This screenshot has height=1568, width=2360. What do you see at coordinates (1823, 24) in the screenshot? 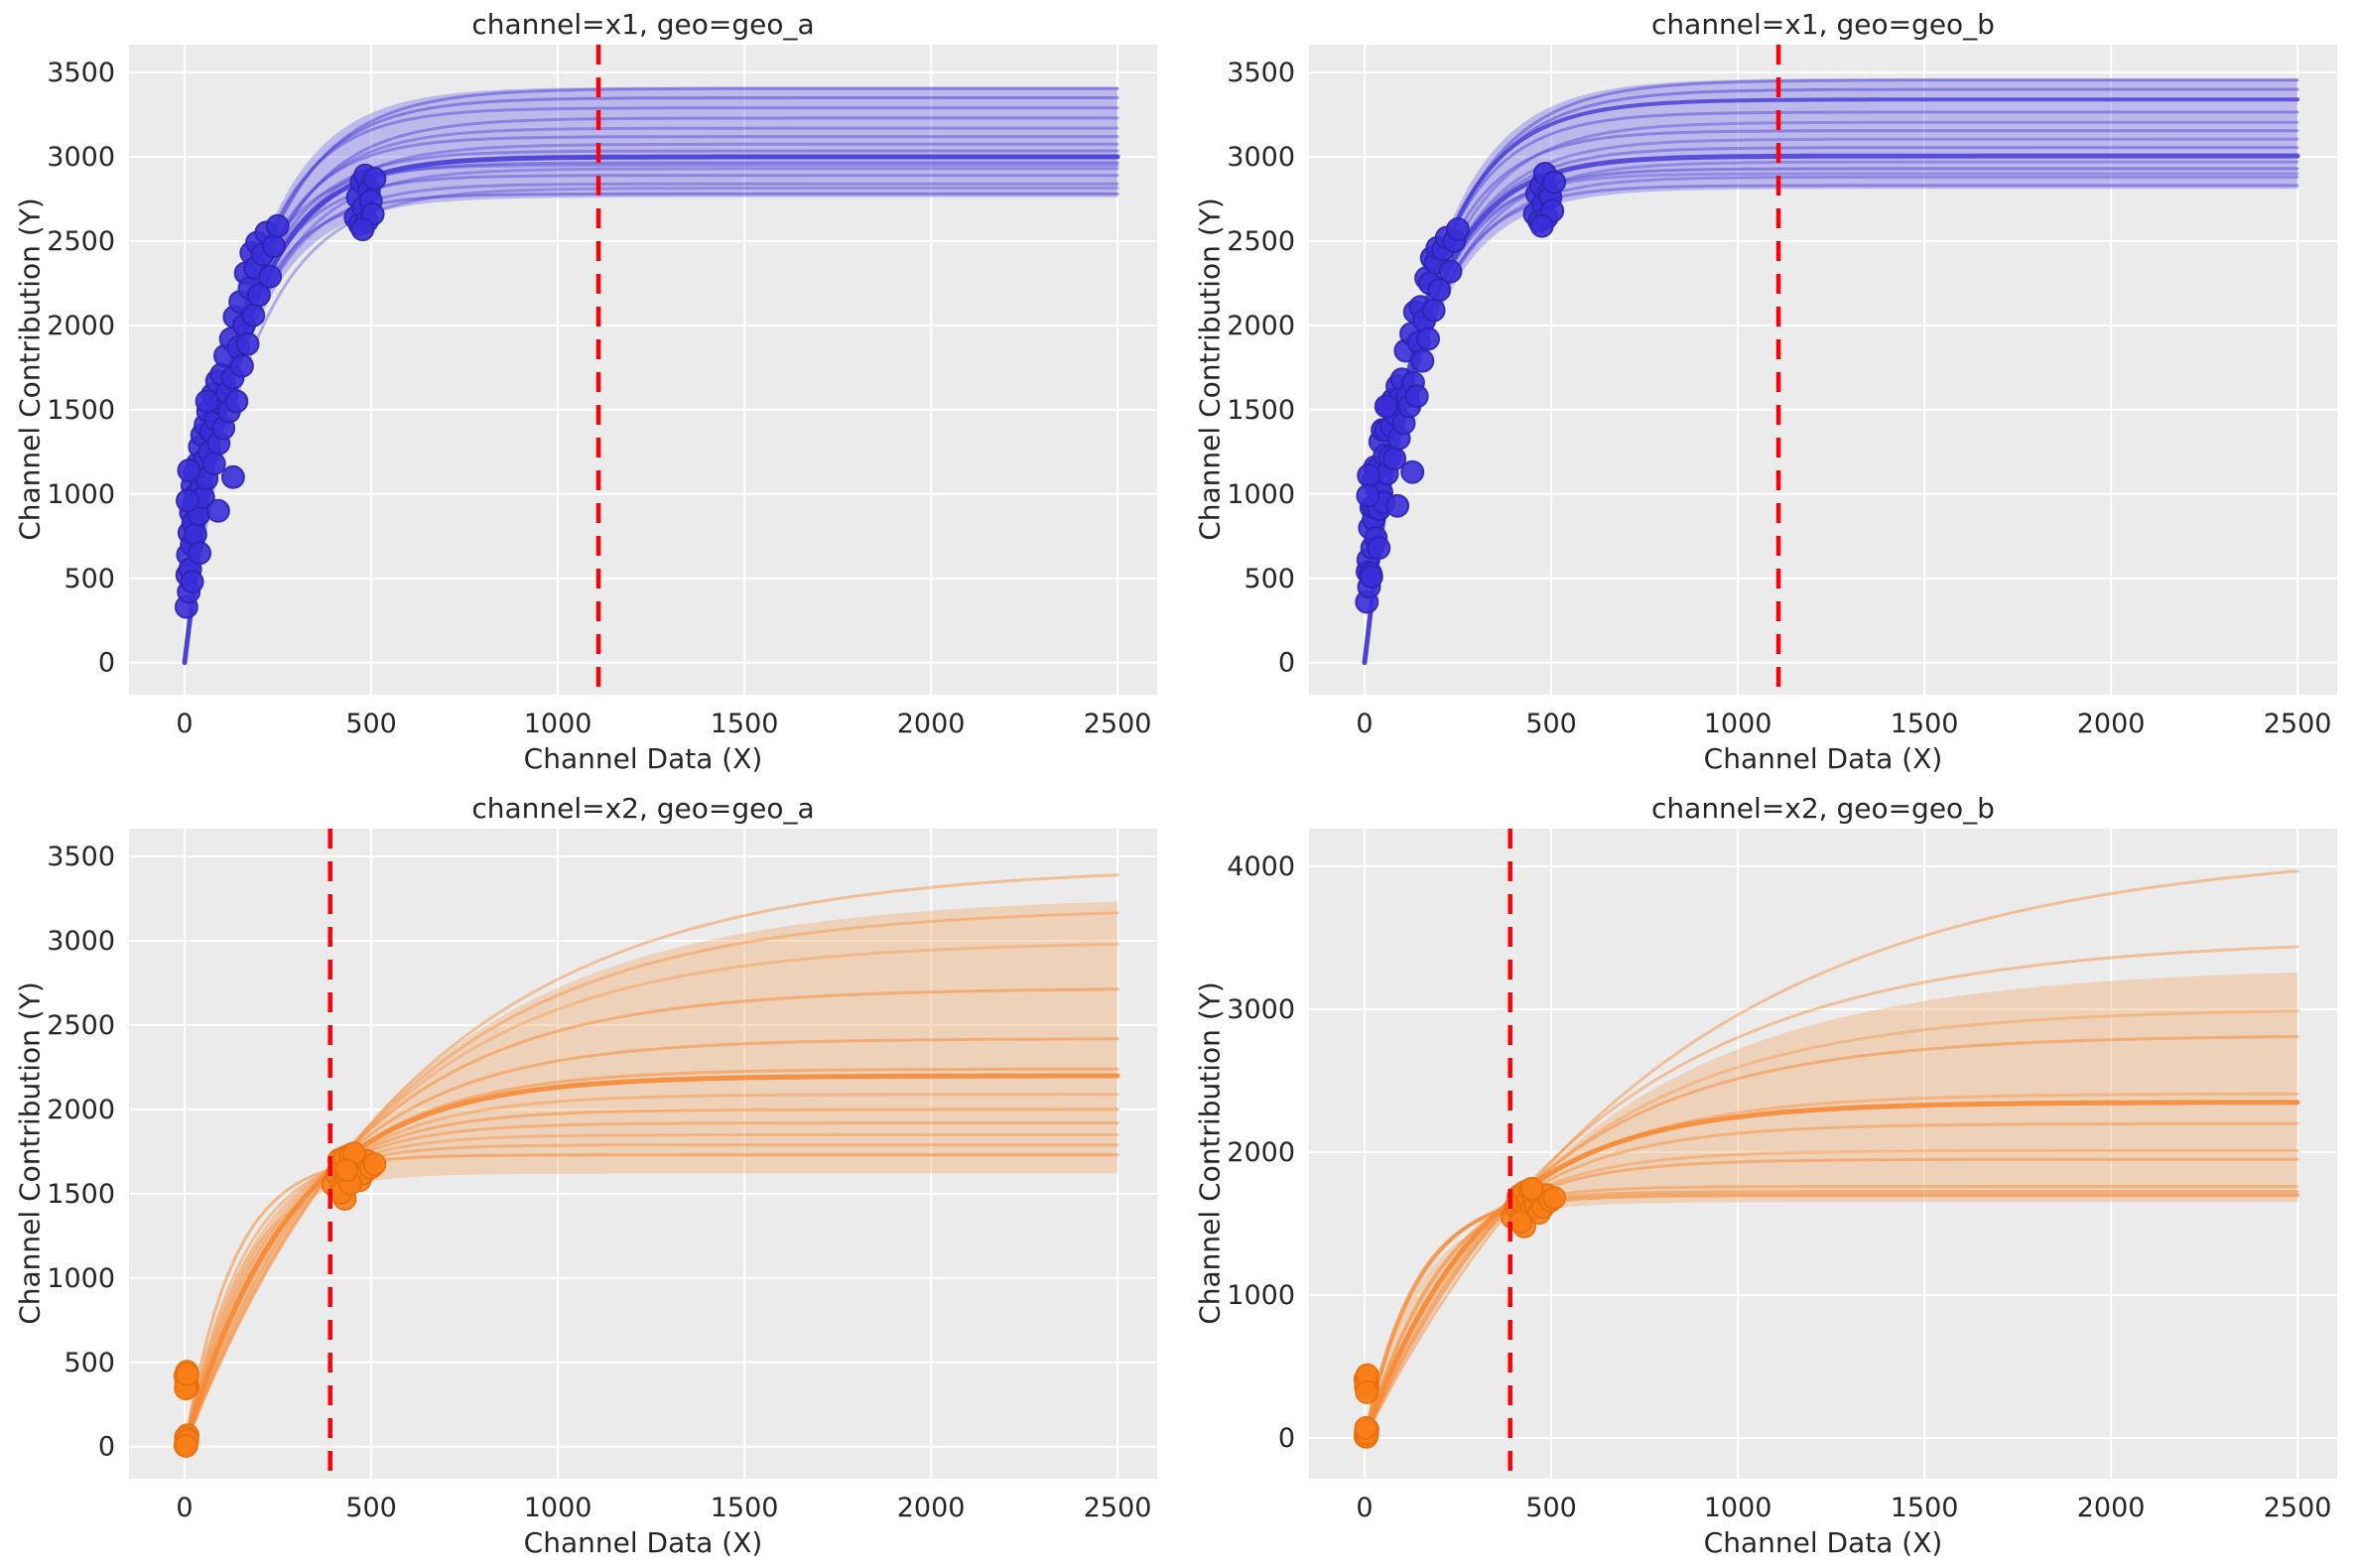
I see `subplot-title: channel=x1, geo=geo_b` at bounding box center [1823, 24].